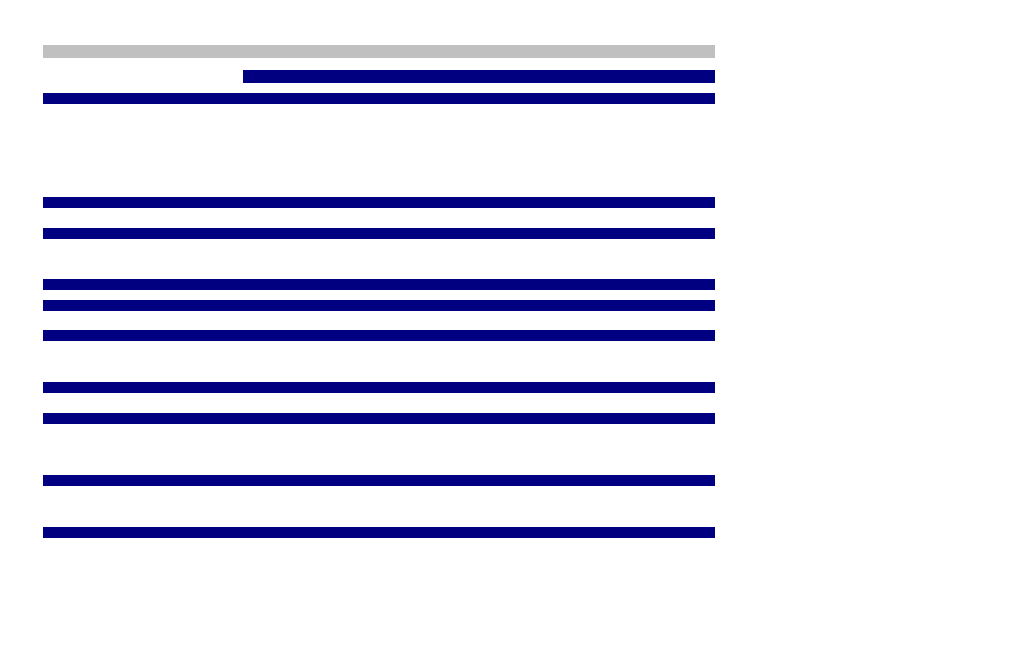  Describe the element at coordinates (479, 76) in the screenshot. I see `subheader-bar` at that location.